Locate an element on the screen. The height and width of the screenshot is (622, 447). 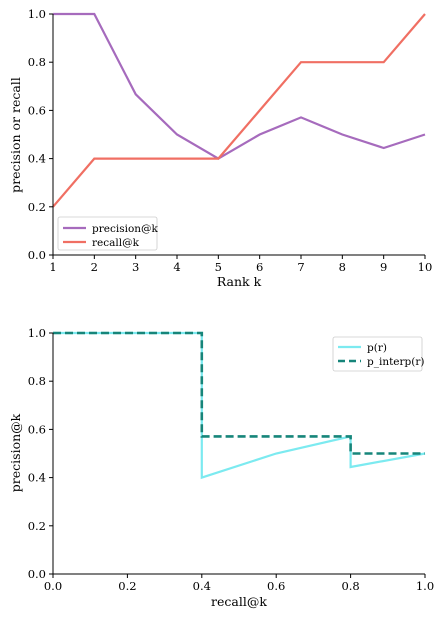
chart2-x-tick-label: 0.8 is located at coordinates (350, 586).